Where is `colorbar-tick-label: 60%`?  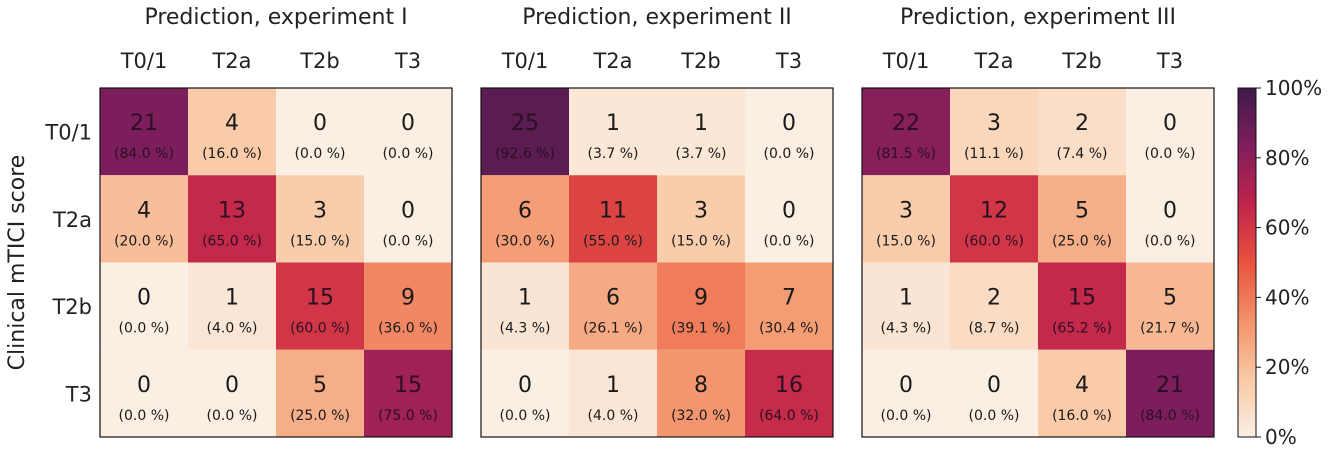
colorbar-tick-label: 60% is located at coordinates (1287, 228).